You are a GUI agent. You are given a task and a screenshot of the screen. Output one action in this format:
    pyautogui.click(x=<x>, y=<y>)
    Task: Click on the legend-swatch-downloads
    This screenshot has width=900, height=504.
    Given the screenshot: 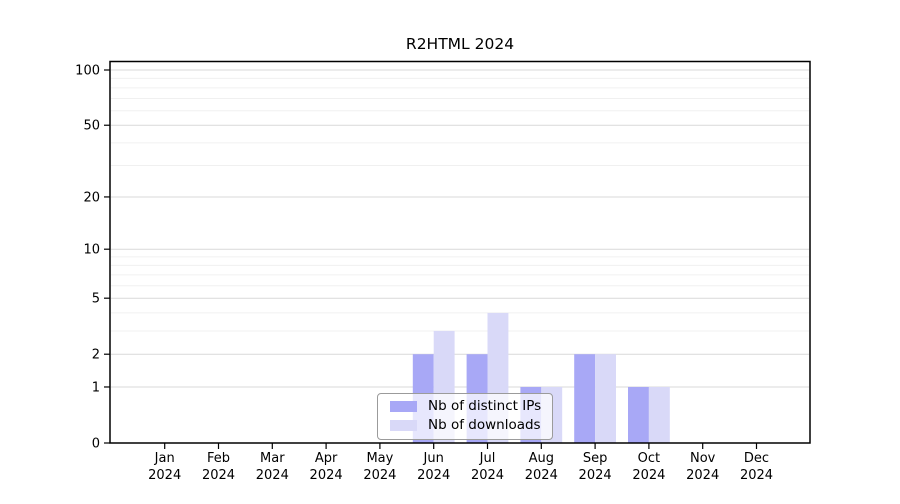 What is the action you would take?
    pyautogui.click(x=403, y=425)
    